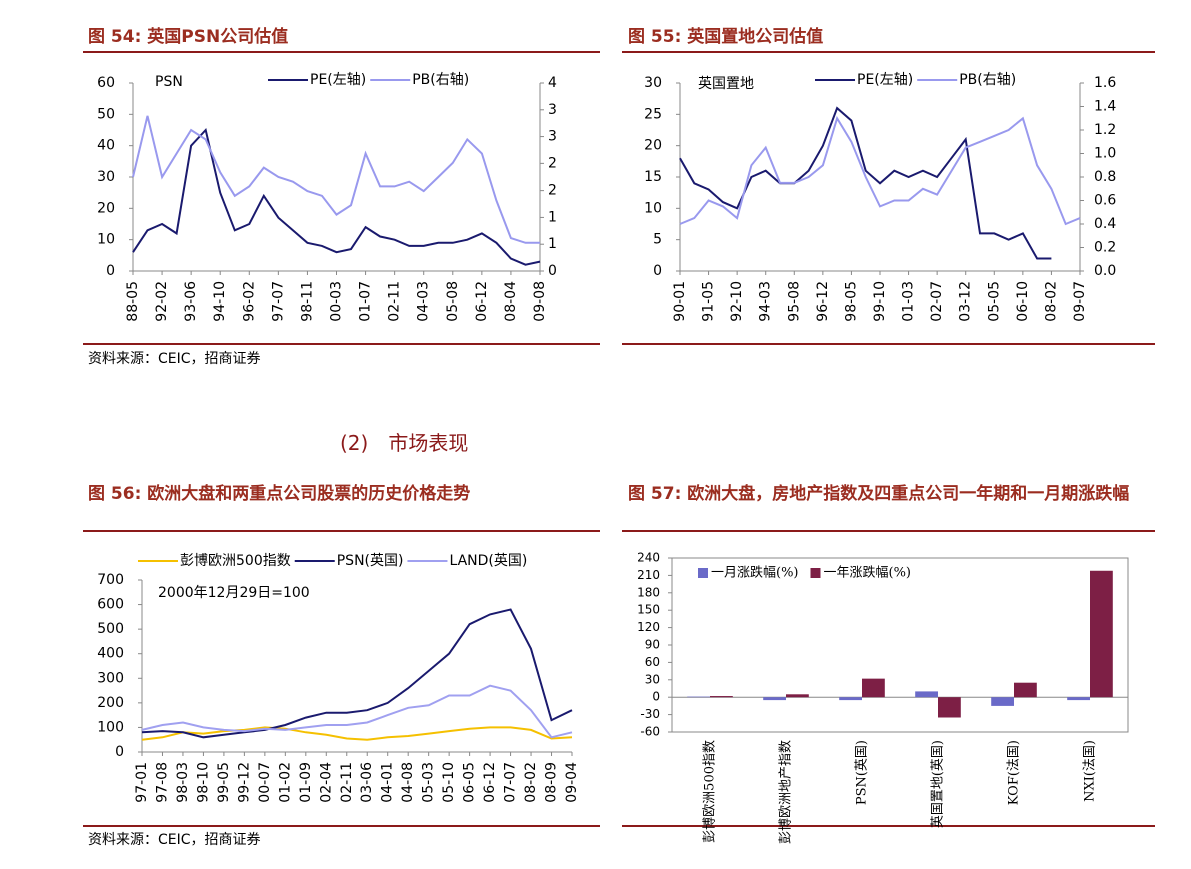 The height and width of the screenshot is (869, 1191). What do you see at coordinates (648, 627) in the screenshot?
I see `y-tick-label: 120` at bounding box center [648, 627].